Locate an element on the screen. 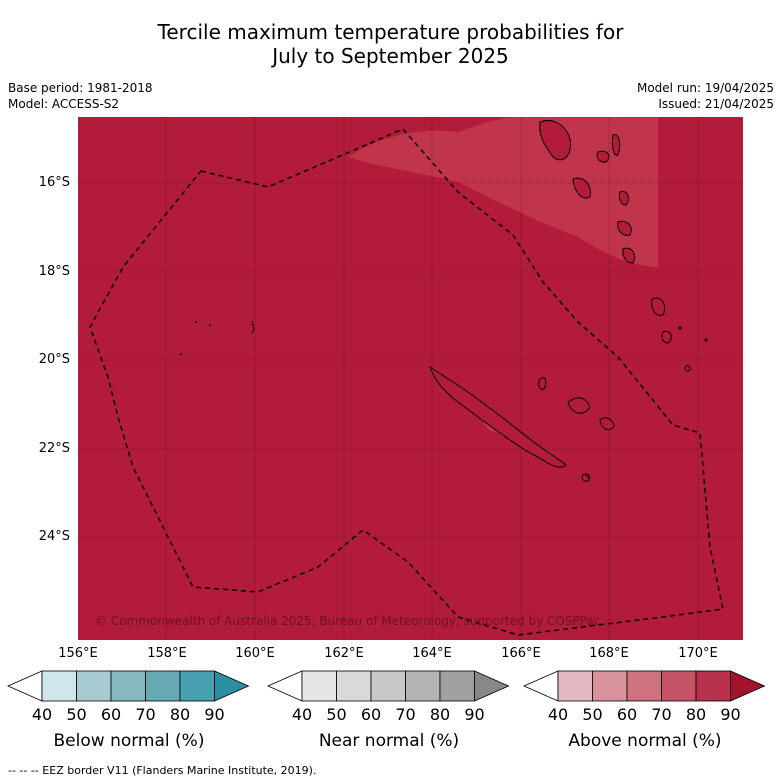  lat-label-16s: 16°S is located at coordinates (54, 182).